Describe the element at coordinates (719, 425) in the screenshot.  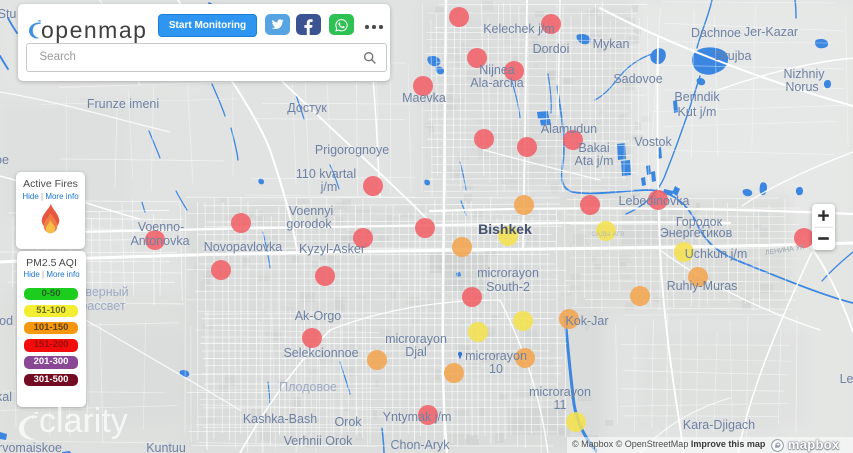
I see `svg-text: Kara-Djigach` at that location.